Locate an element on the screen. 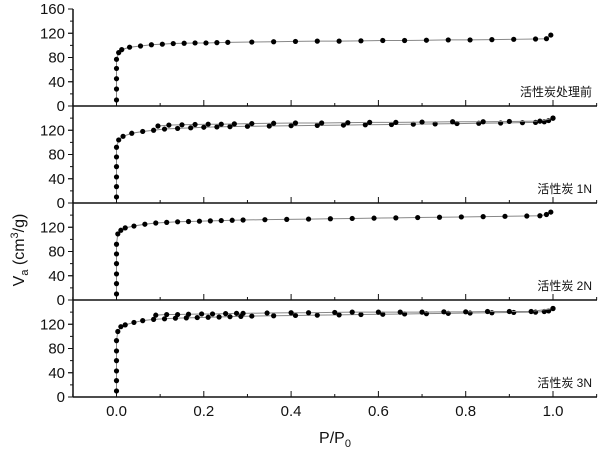  y-tick-label: 160 is located at coordinates (52, 9).